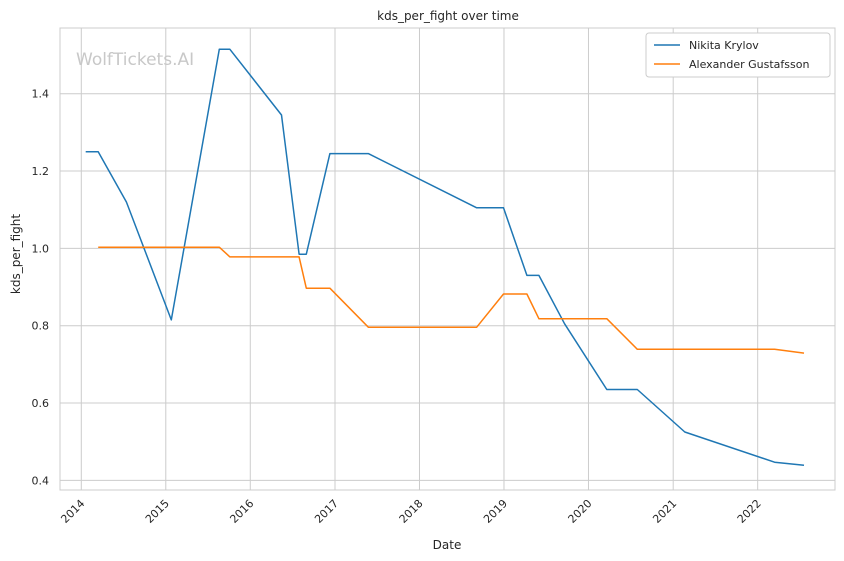 The width and height of the screenshot is (844, 561). I want to click on y-axis-label: kds_per_fight, so click(16, 254).